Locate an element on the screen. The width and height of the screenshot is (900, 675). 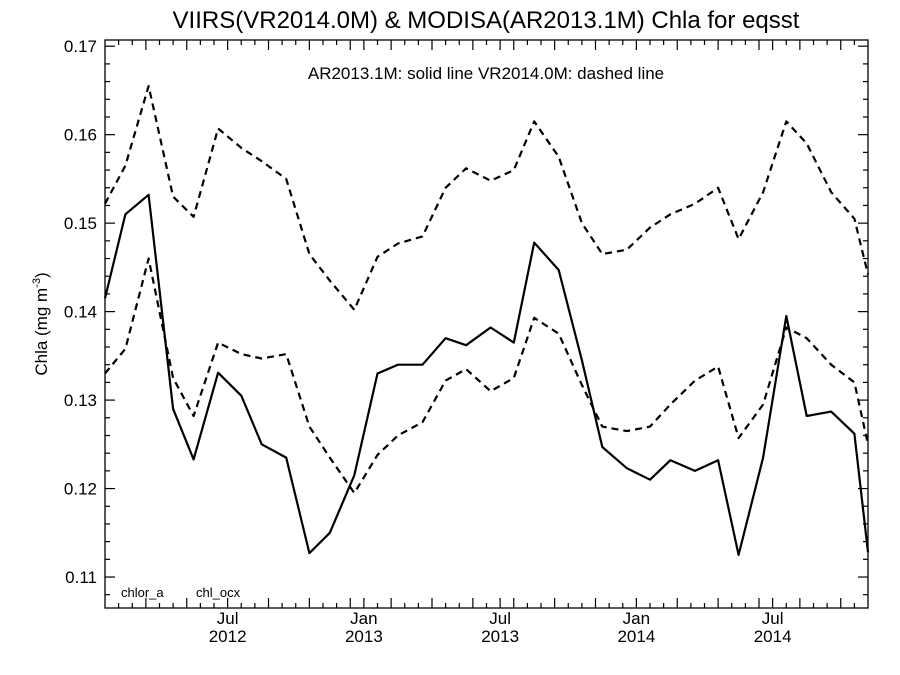
y-axis-label: Chla (mg m-3) is located at coordinates (41, 323).